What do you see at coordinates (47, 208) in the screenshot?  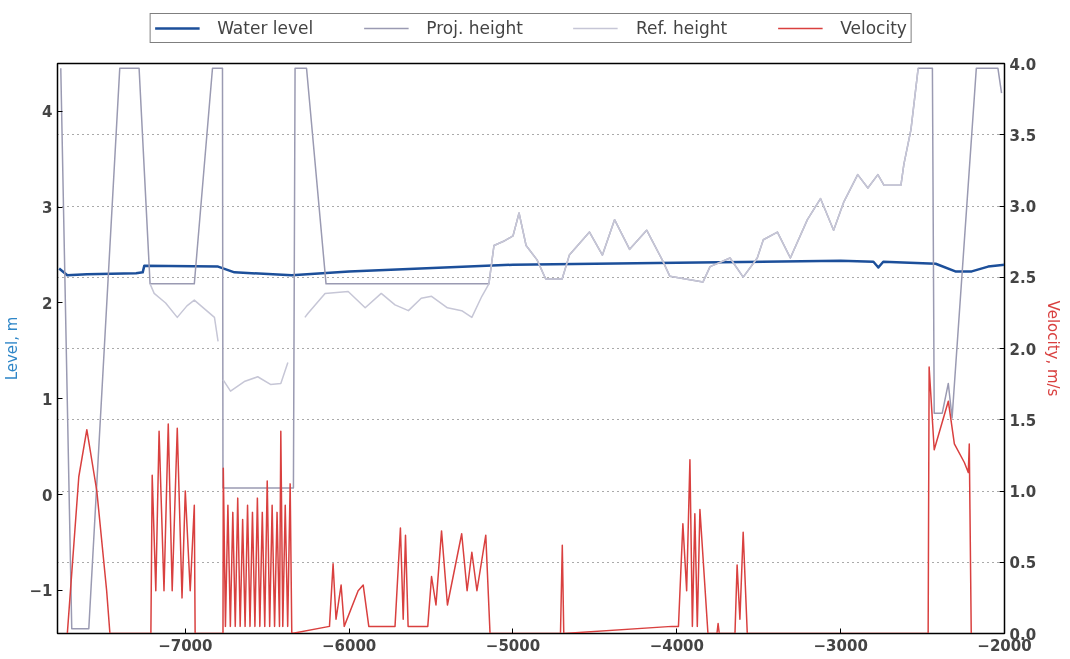 I see `y-tick-label: 3` at bounding box center [47, 208].